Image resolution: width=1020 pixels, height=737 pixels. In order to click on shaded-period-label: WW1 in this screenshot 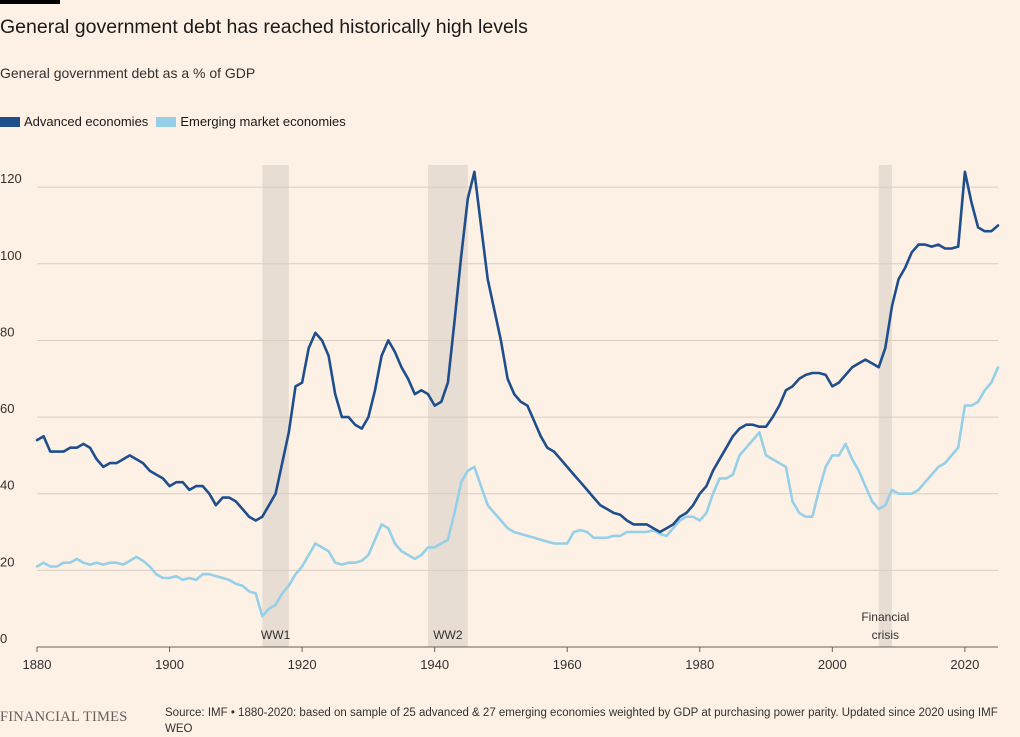, I will do `click(276, 635)`.